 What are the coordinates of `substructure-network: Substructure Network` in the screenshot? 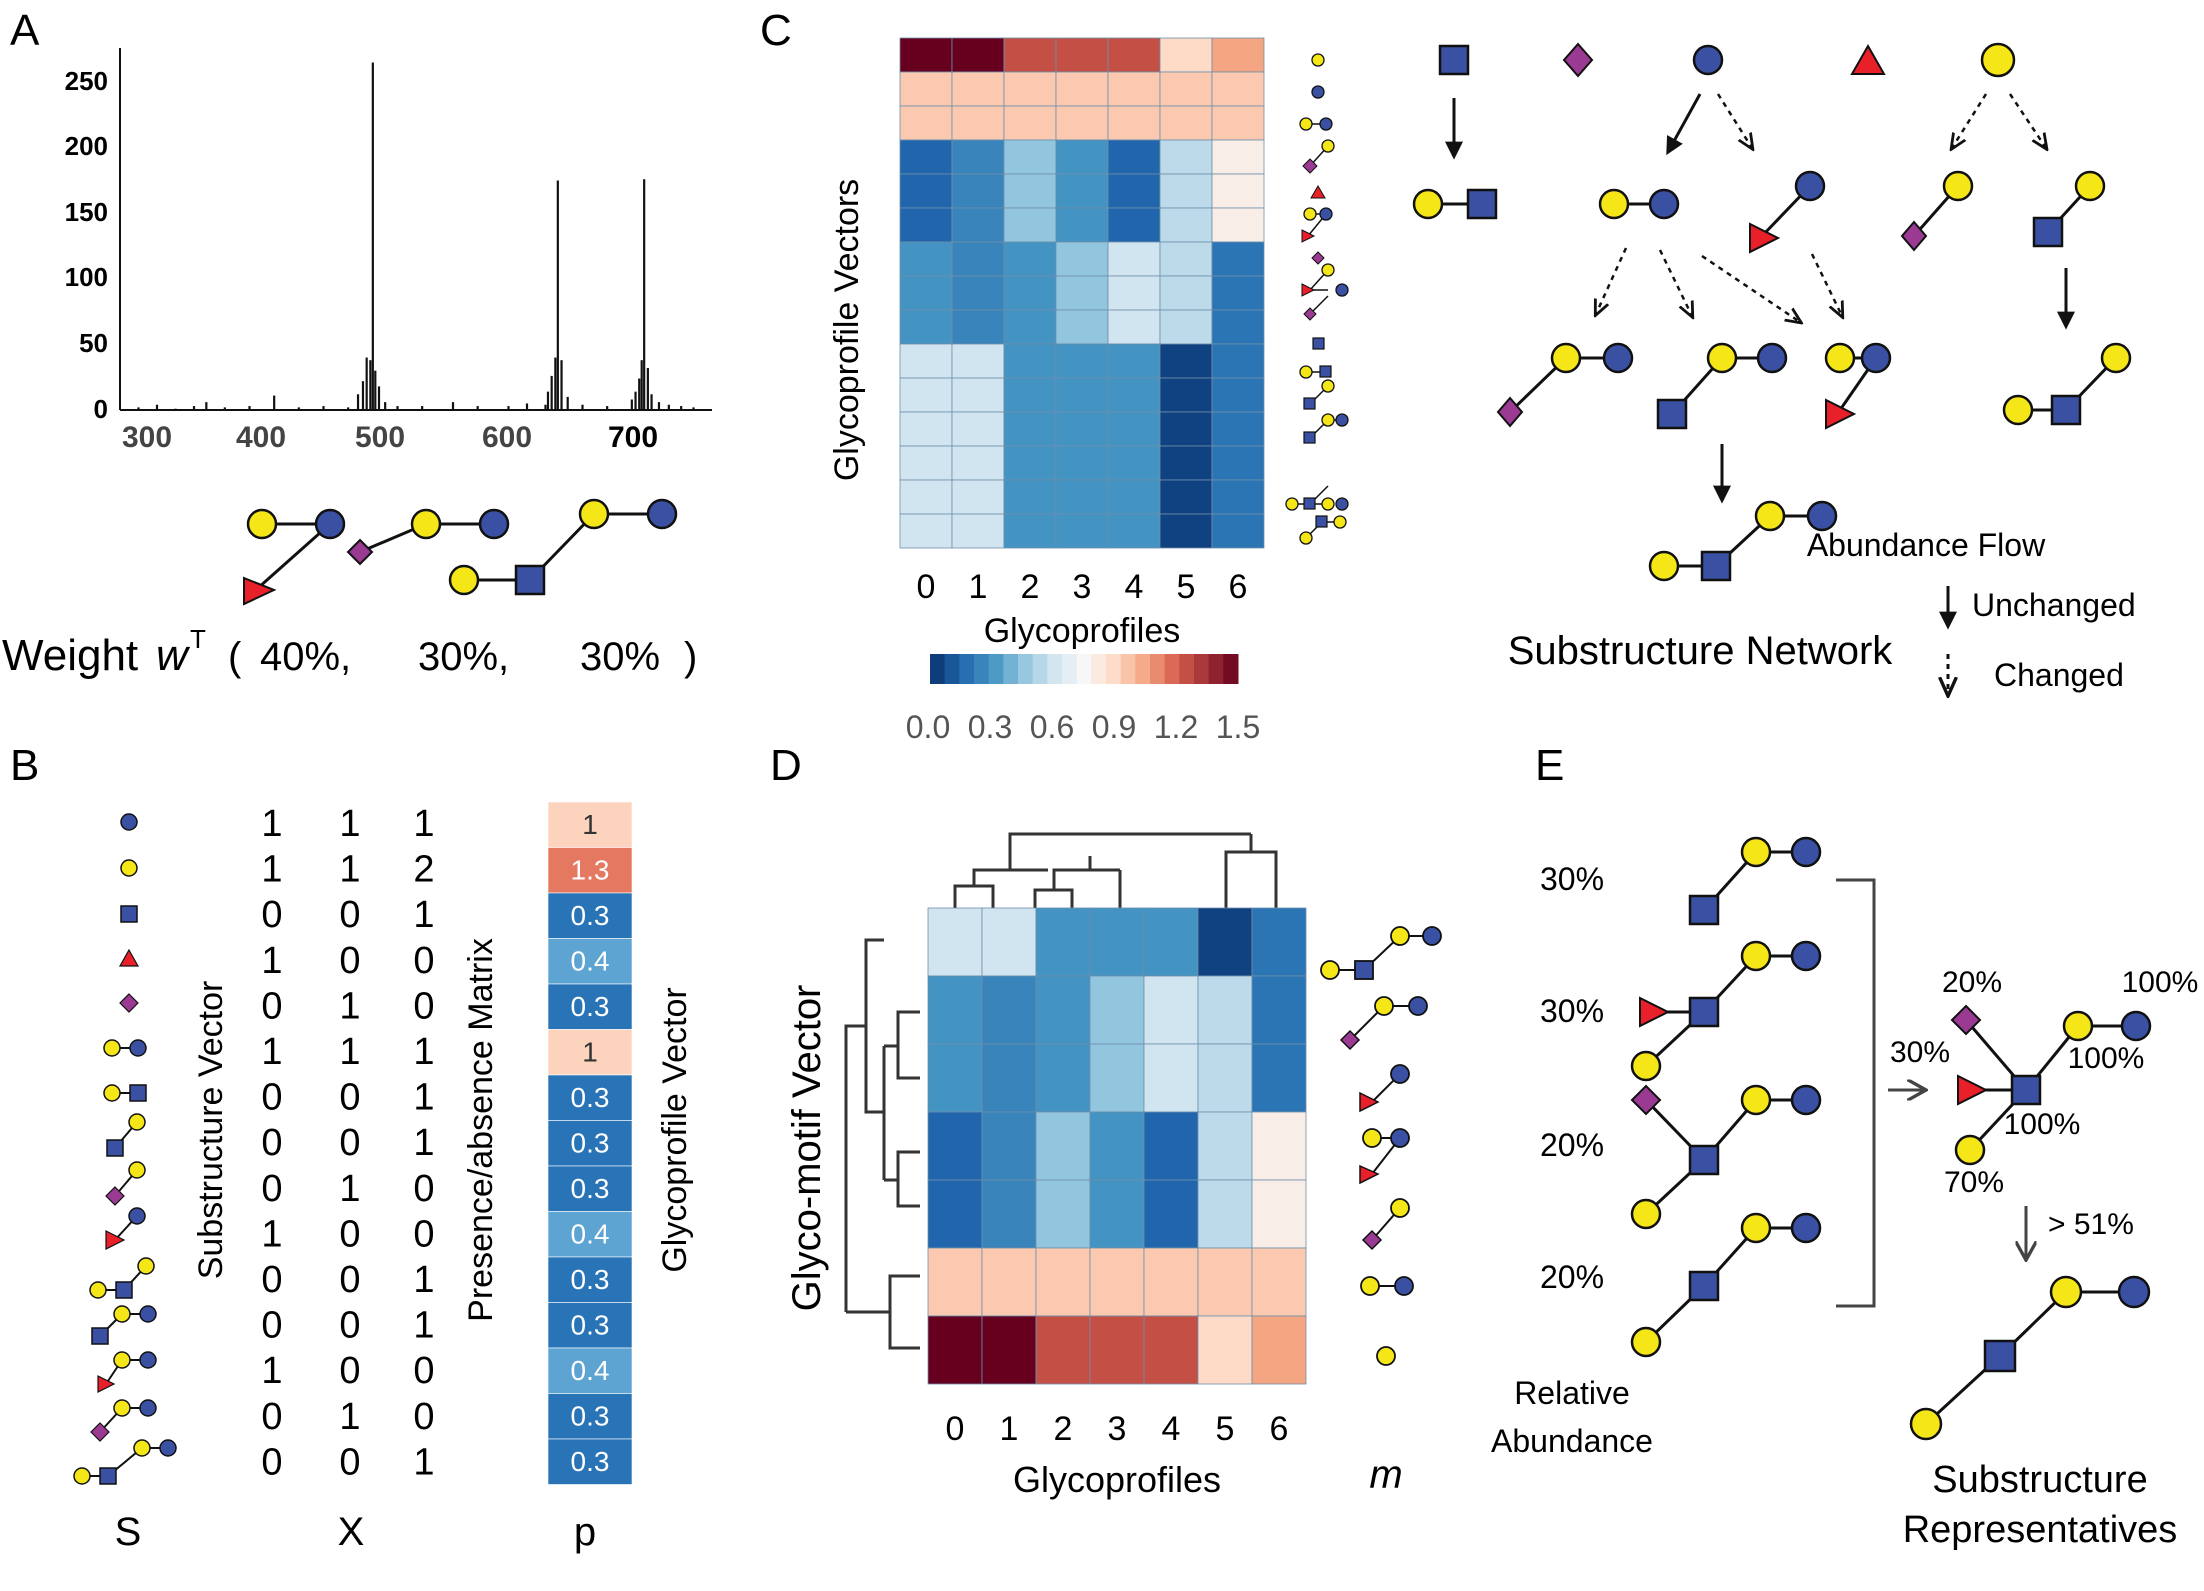 It's located at (1772, 357).